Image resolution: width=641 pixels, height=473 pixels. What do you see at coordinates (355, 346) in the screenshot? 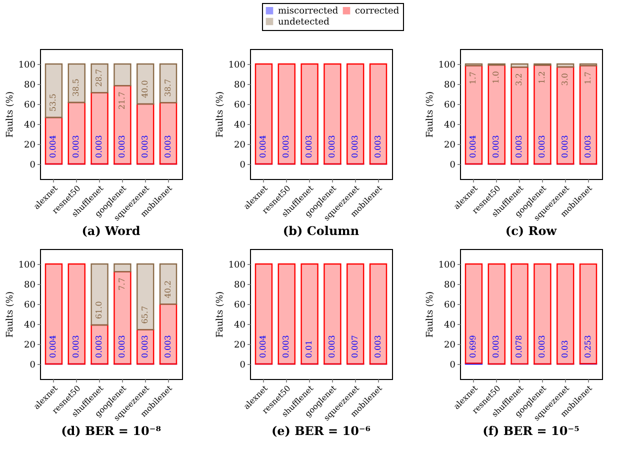
I see `data-label: 0.007` at bounding box center [355, 346].